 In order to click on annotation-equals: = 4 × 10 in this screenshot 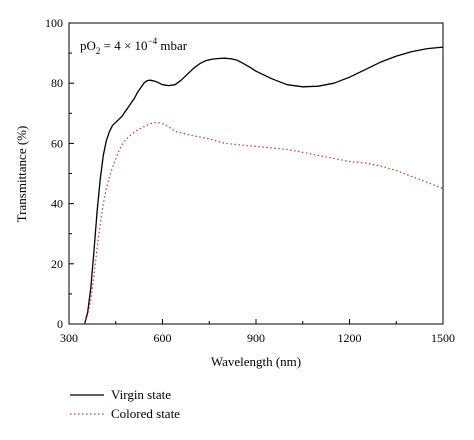, I will do `click(123, 45)`.